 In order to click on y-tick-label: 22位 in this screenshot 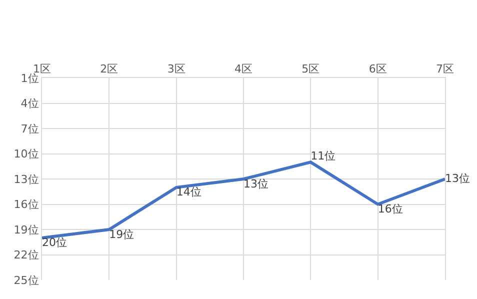, I will do `click(26, 255)`.